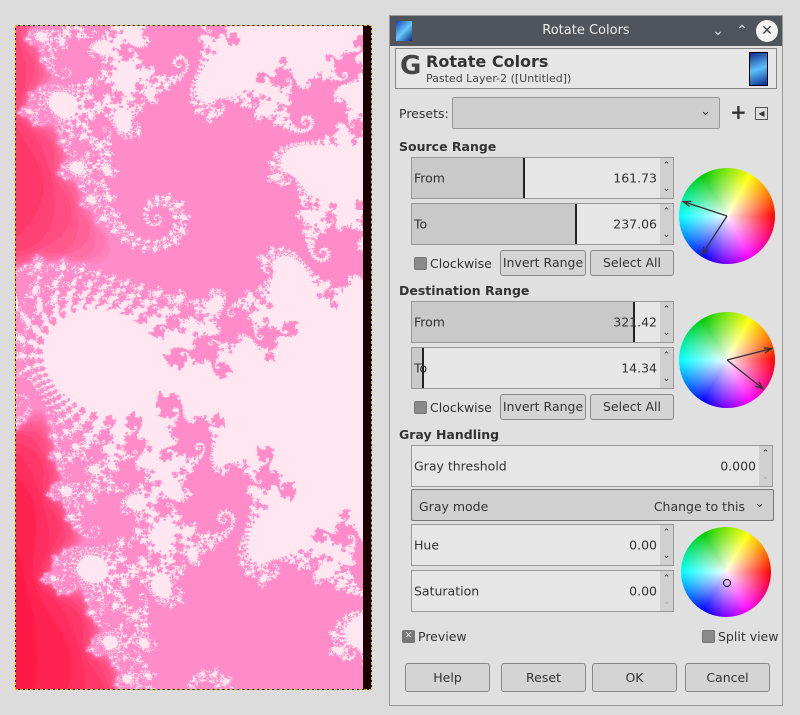 Image resolution: width=800 pixels, height=715 pixels. I want to click on destination-to-spinscale: To 14.34 ⌃ ⌄, so click(542, 368).